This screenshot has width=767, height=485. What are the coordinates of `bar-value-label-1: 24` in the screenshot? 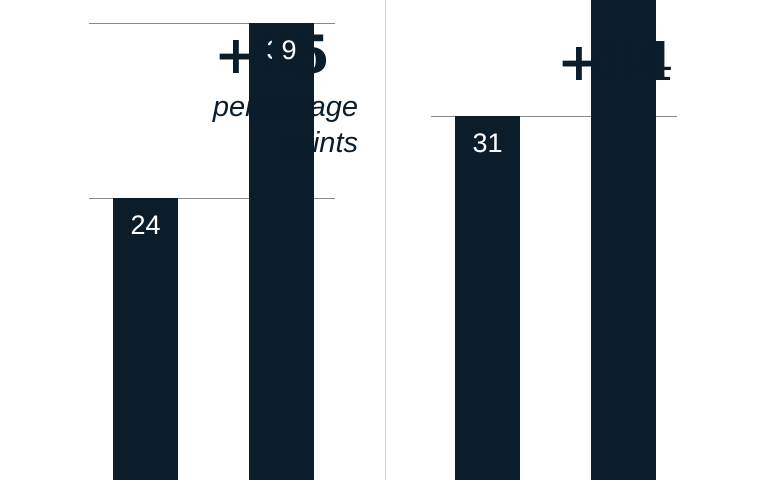 It's located at (145, 225).